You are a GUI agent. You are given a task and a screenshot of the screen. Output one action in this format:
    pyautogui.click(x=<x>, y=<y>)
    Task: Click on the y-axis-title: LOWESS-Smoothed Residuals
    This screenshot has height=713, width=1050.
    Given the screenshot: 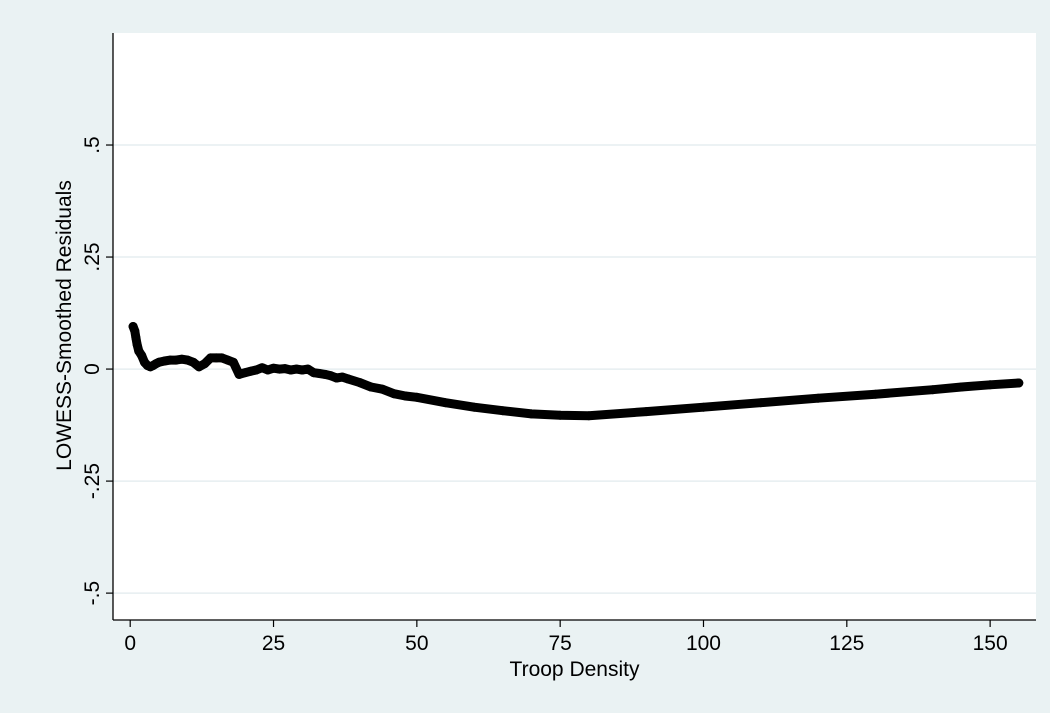 What is the action you would take?
    pyautogui.click(x=64, y=325)
    